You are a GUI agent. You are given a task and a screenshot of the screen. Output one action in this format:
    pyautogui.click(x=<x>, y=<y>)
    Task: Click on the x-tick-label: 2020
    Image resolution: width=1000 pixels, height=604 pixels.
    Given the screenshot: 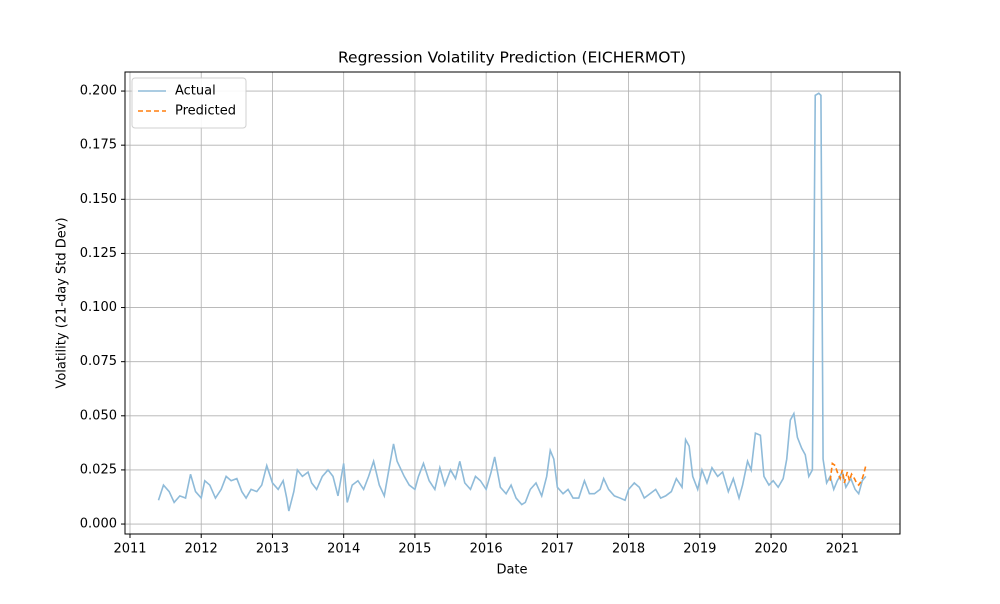 What is the action you would take?
    pyautogui.click(x=771, y=549)
    